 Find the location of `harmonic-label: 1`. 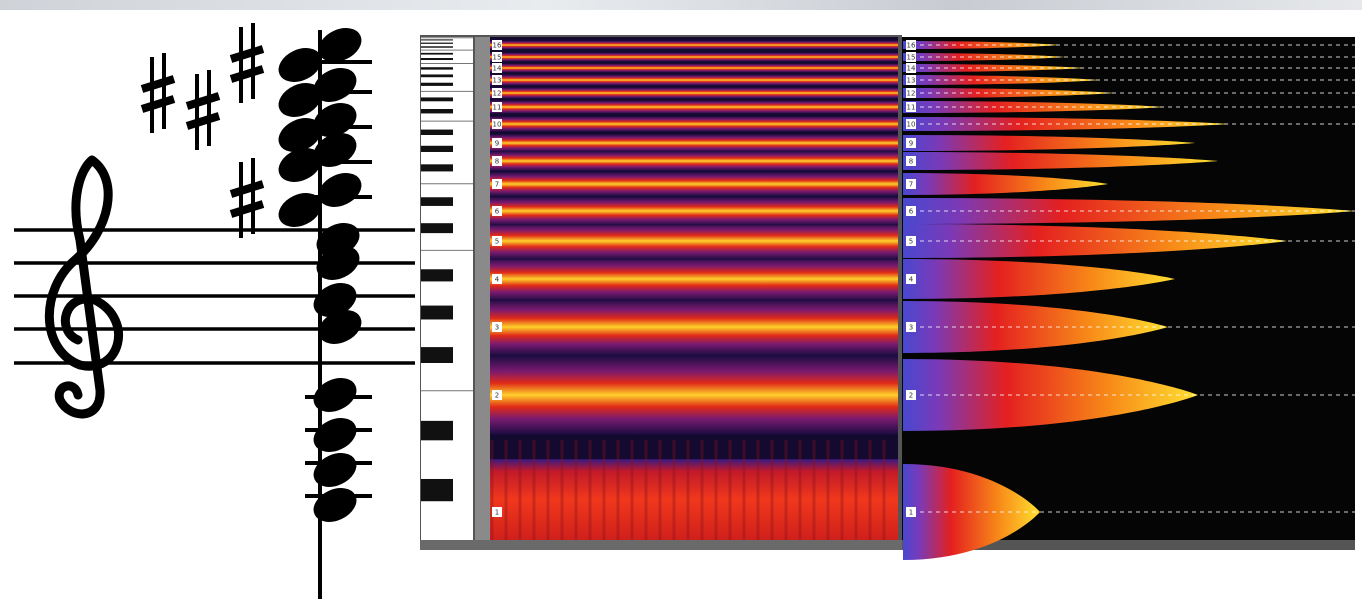

harmonic-label: 1 is located at coordinates (497, 513).